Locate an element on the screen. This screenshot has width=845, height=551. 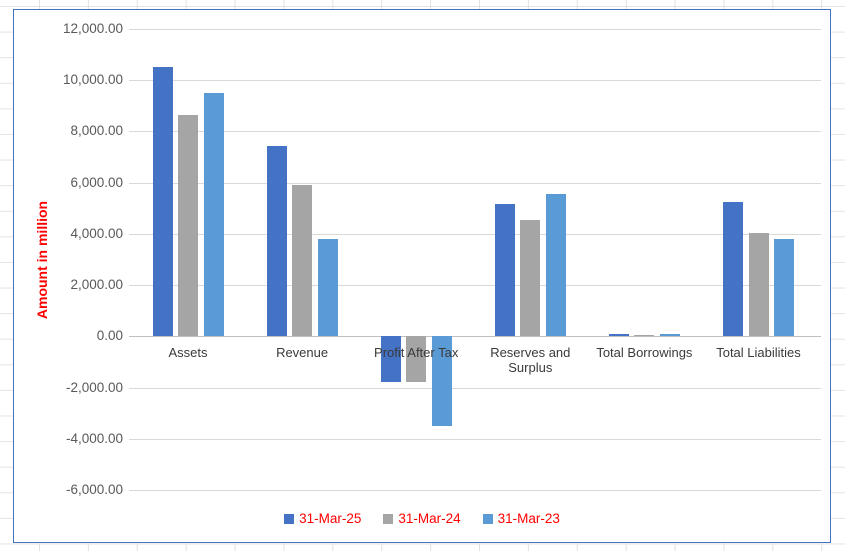
bar-31-Mar-25-Revenue is located at coordinates (276, 241).